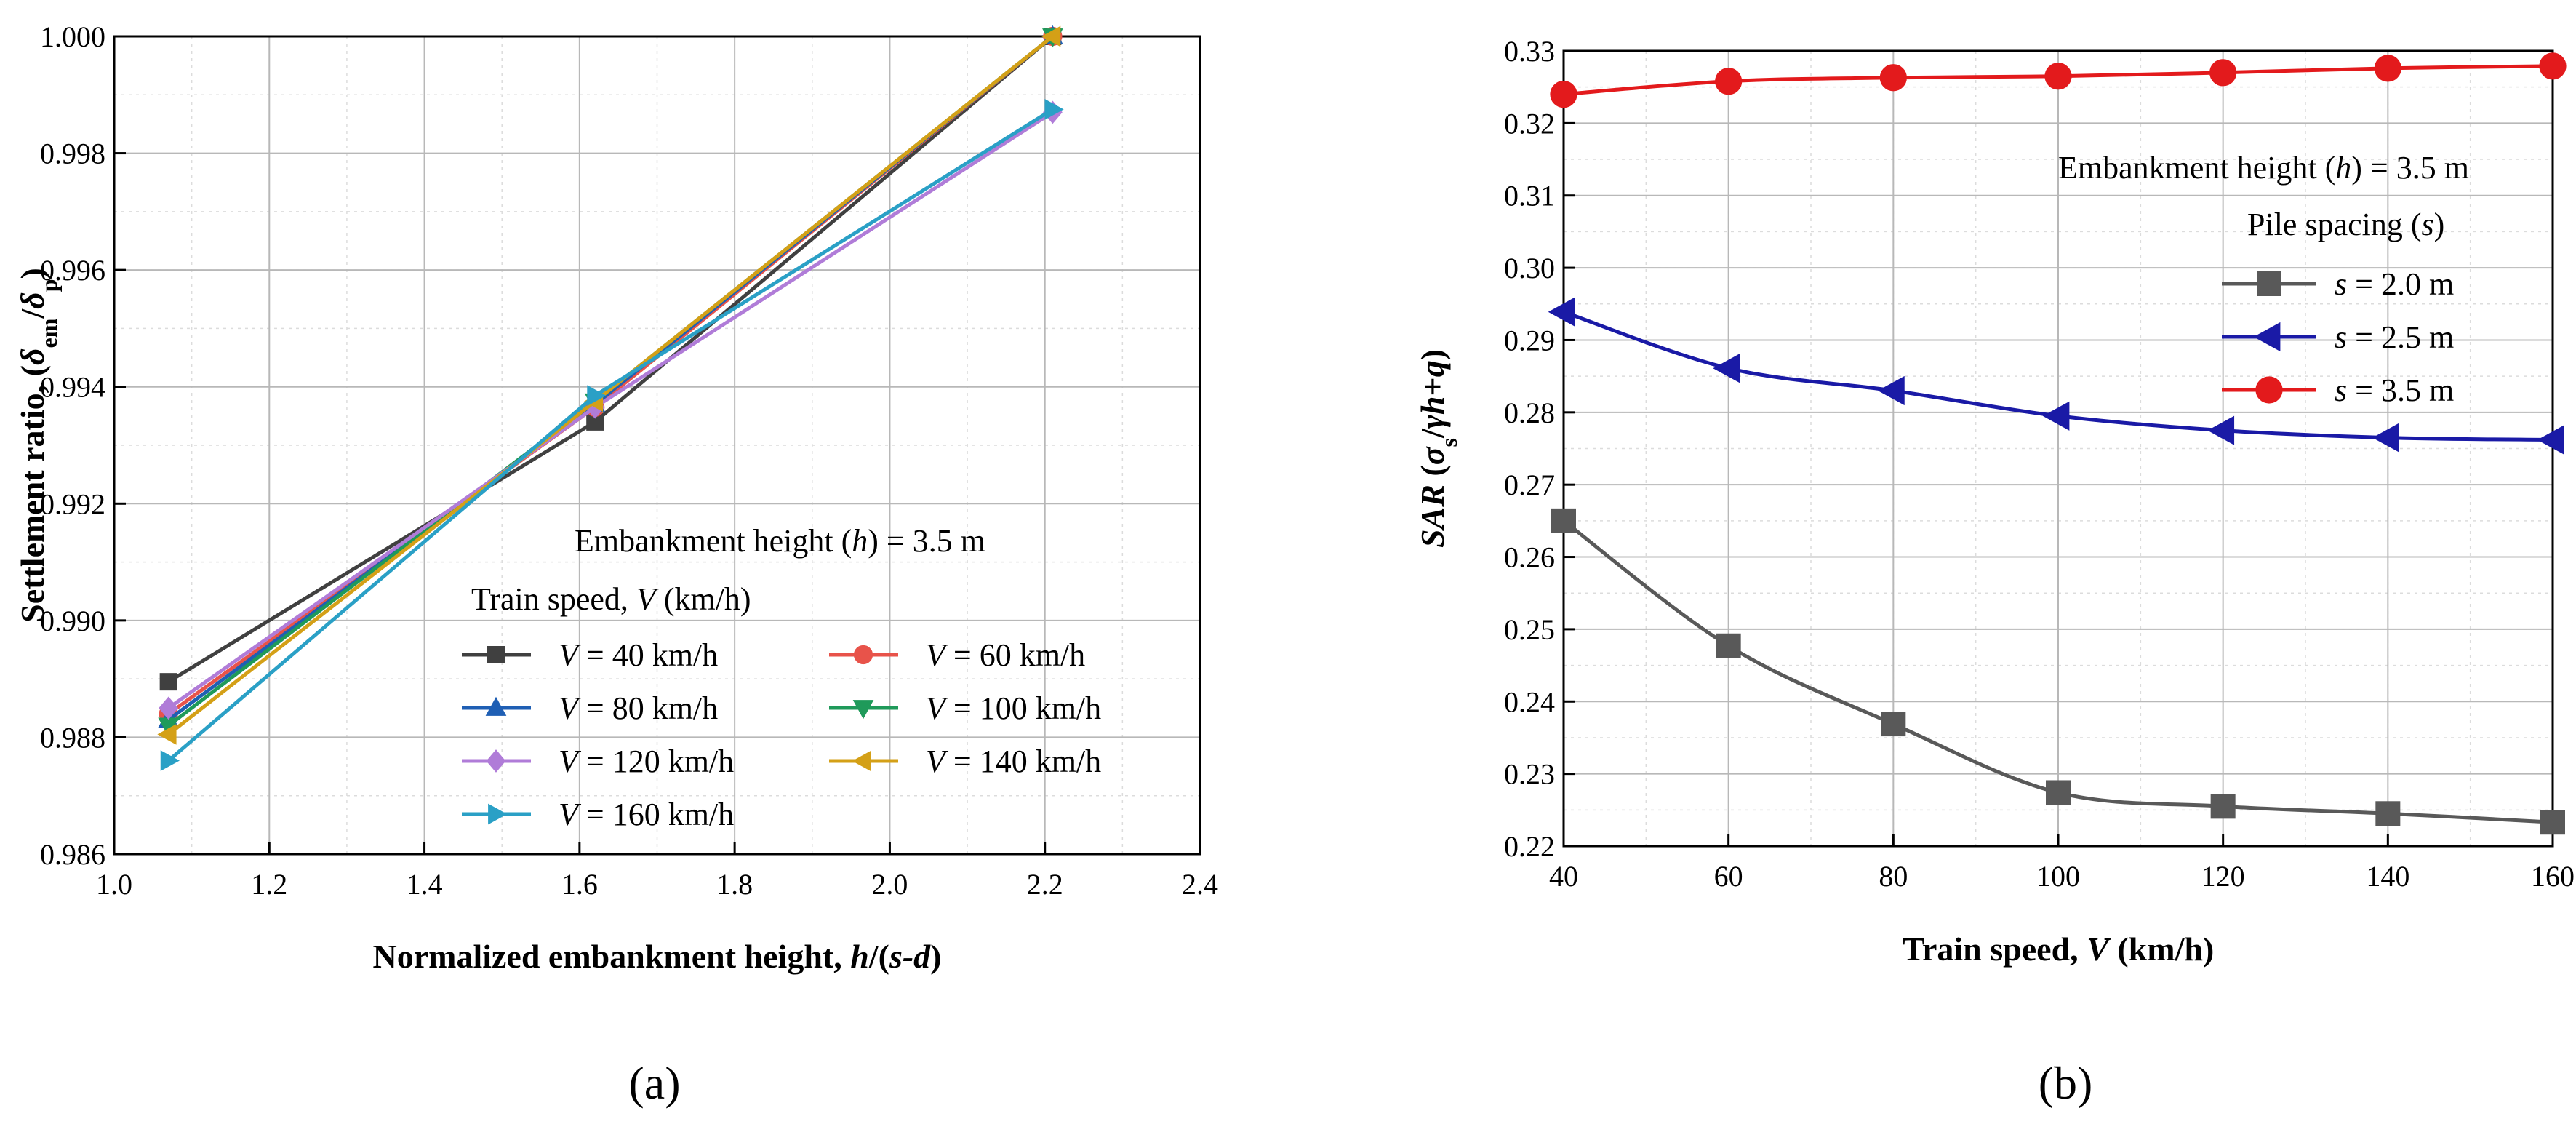  What do you see at coordinates (1529, 846) in the screenshot?
I see `y-tick-label: 0.22` at bounding box center [1529, 846].